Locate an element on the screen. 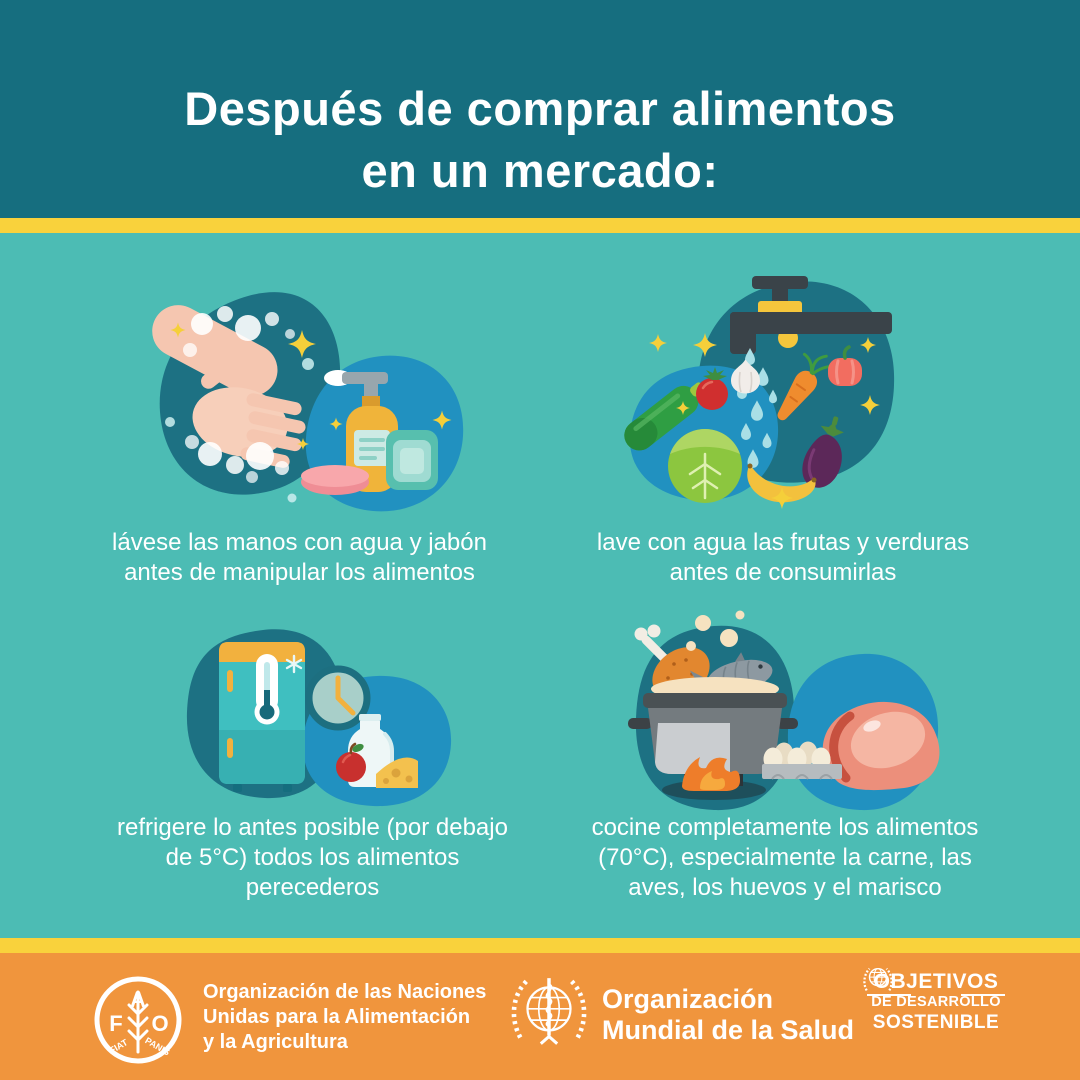 The height and width of the screenshot is (1080, 1080). sdg-logo: OBJETIVOS DE DESARROLLO SOSTENIBLE is located at coordinates (936, 999).